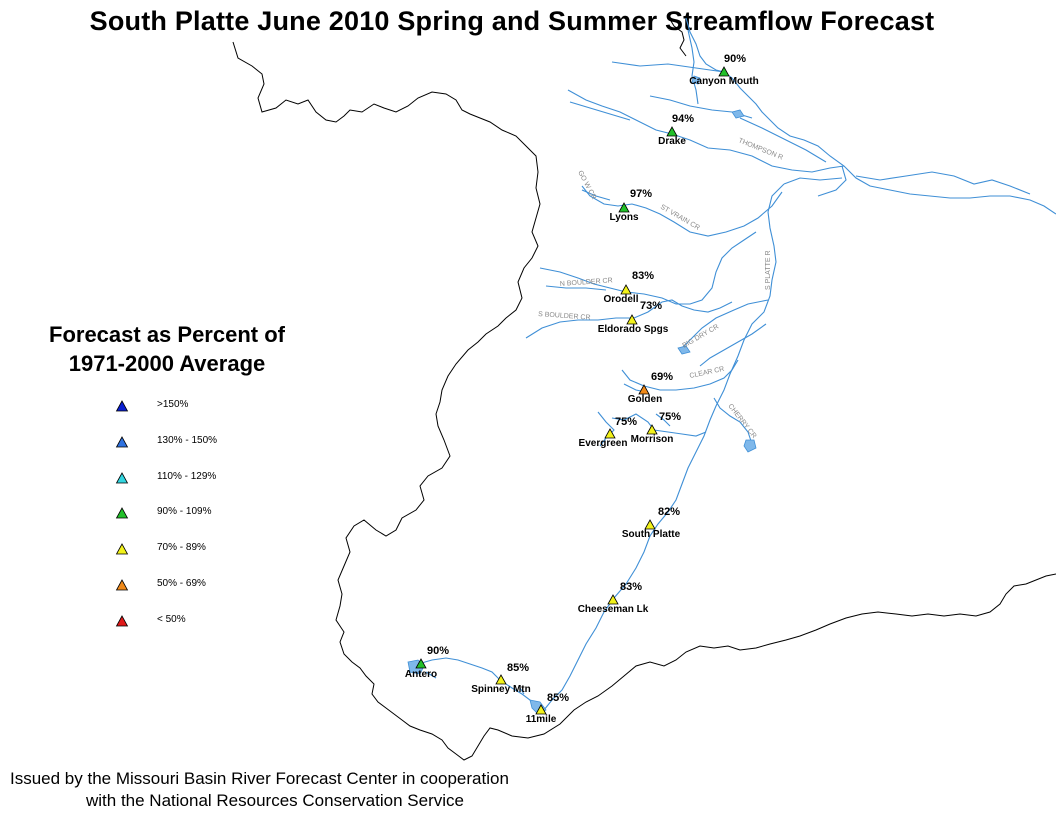  Describe the element at coordinates (167, 334) in the screenshot. I see `legend-title-line1: Forecast as Percent of` at that location.